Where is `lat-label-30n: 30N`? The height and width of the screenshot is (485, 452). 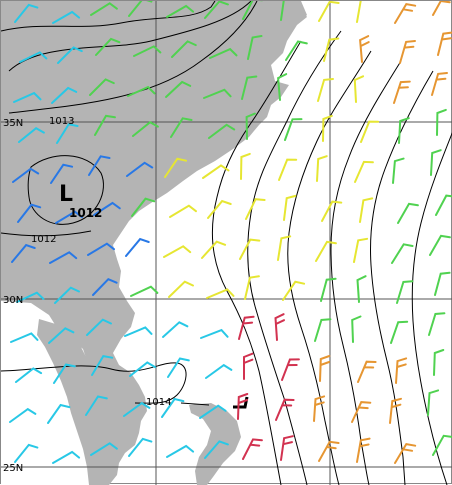
lat-label-30n: 30N is located at coordinates (13, 300).